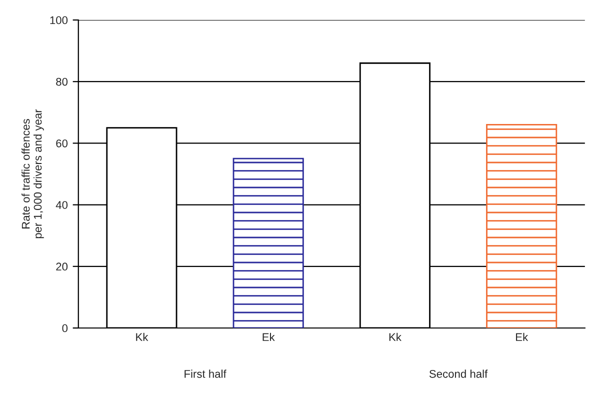 The image size is (603, 400). What do you see at coordinates (62, 143) in the screenshot?
I see `y-tick-label: 60` at bounding box center [62, 143].